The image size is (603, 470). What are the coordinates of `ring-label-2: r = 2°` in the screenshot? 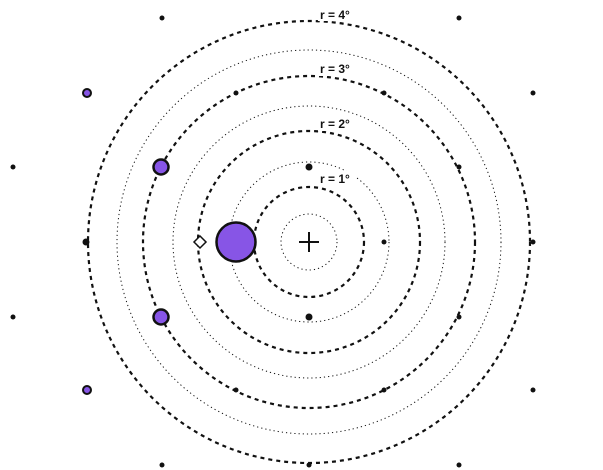 It's located at (335, 124).